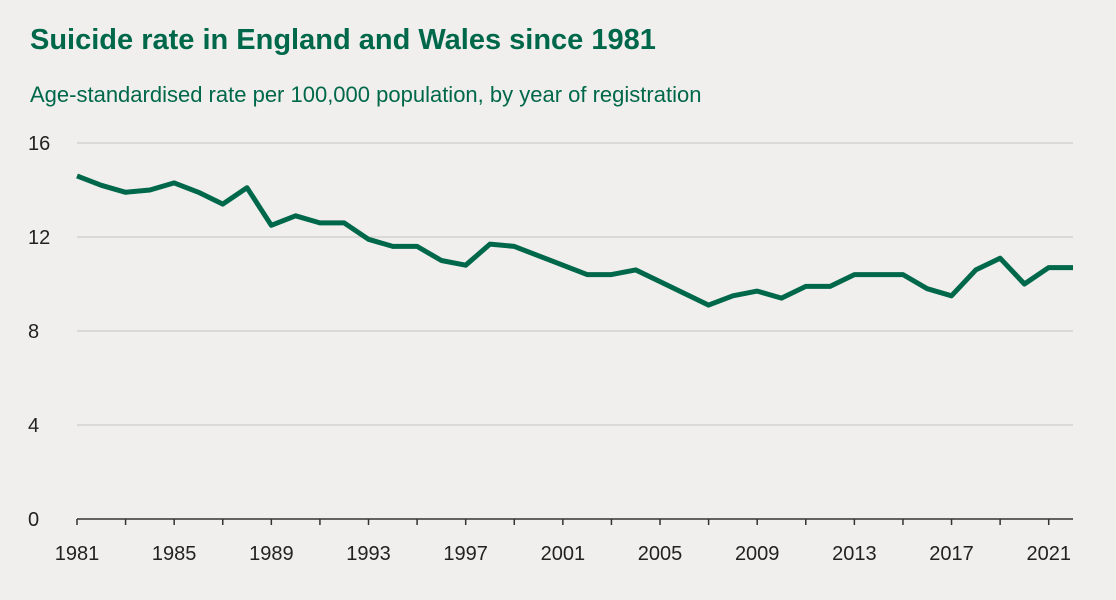 The height and width of the screenshot is (600, 1116). What do you see at coordinates (574, 521) in the screenshot?
I see `x-axis` at bounding box center [574, 521].